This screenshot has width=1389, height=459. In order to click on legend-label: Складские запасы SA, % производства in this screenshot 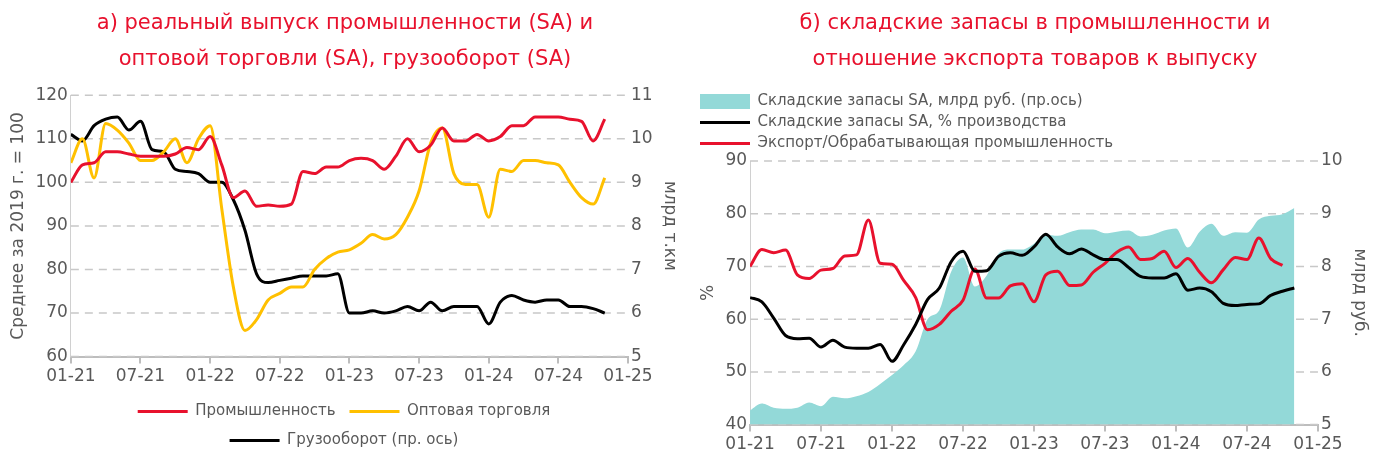, I will do `click(912, 121)`.